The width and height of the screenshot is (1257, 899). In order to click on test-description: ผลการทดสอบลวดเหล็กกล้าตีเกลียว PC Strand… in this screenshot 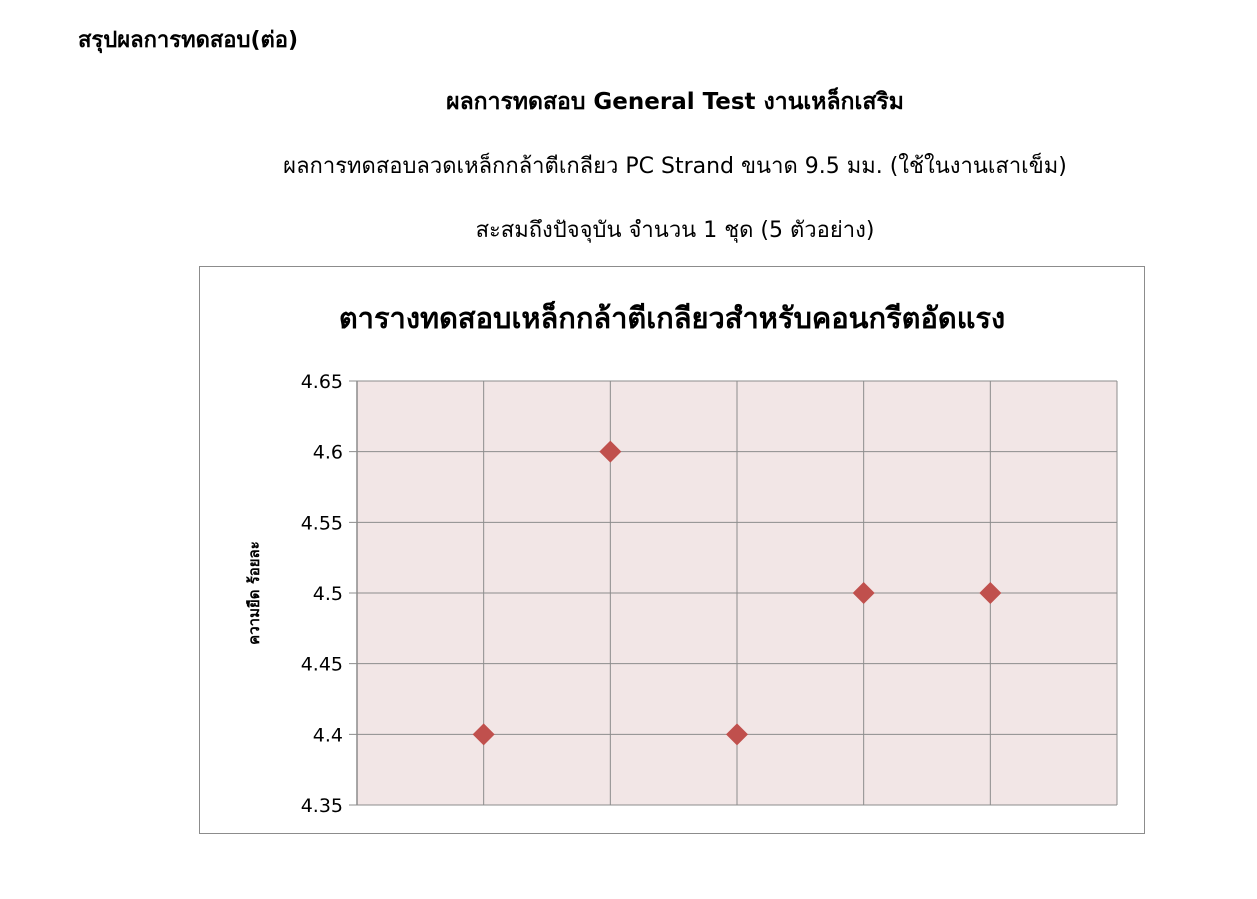, I will do `click(675, 166)`.